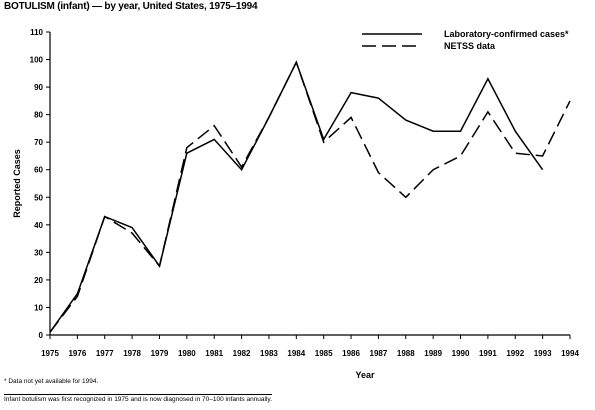 The image size is (595, 410). Describe the element at coordinates (17, 183) in the screenshot. I see `y-axis-label: Reported Cases` at that location.